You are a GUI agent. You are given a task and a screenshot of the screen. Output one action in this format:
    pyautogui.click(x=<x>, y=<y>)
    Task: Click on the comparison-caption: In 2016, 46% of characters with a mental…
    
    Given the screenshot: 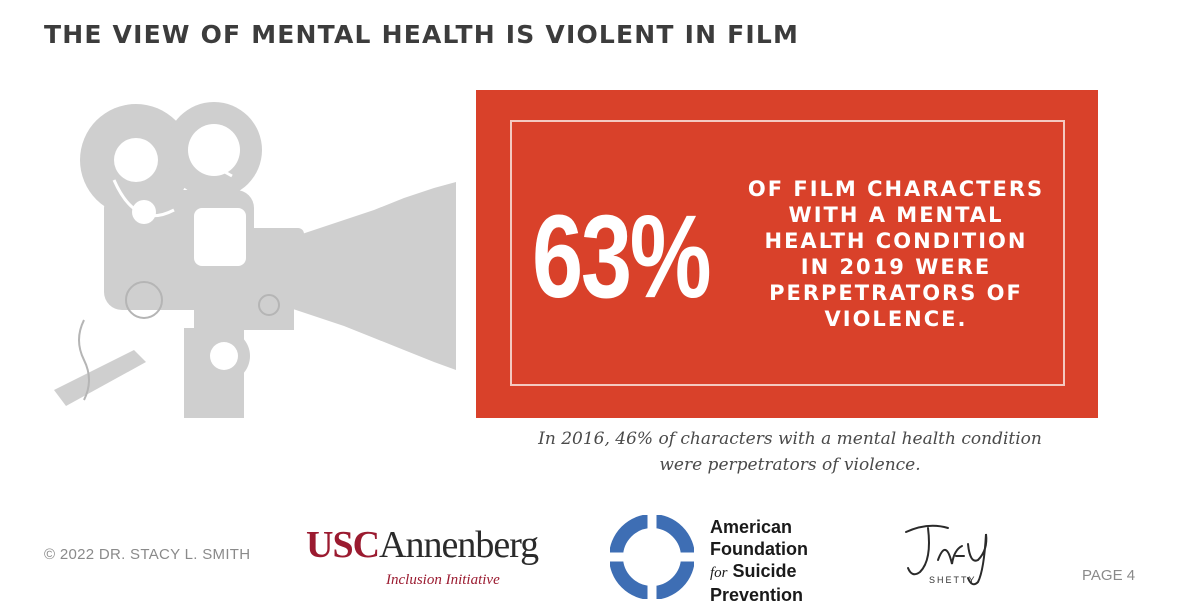 What is the action you would take?
    pyautogui.click(x=790, y=452)
    